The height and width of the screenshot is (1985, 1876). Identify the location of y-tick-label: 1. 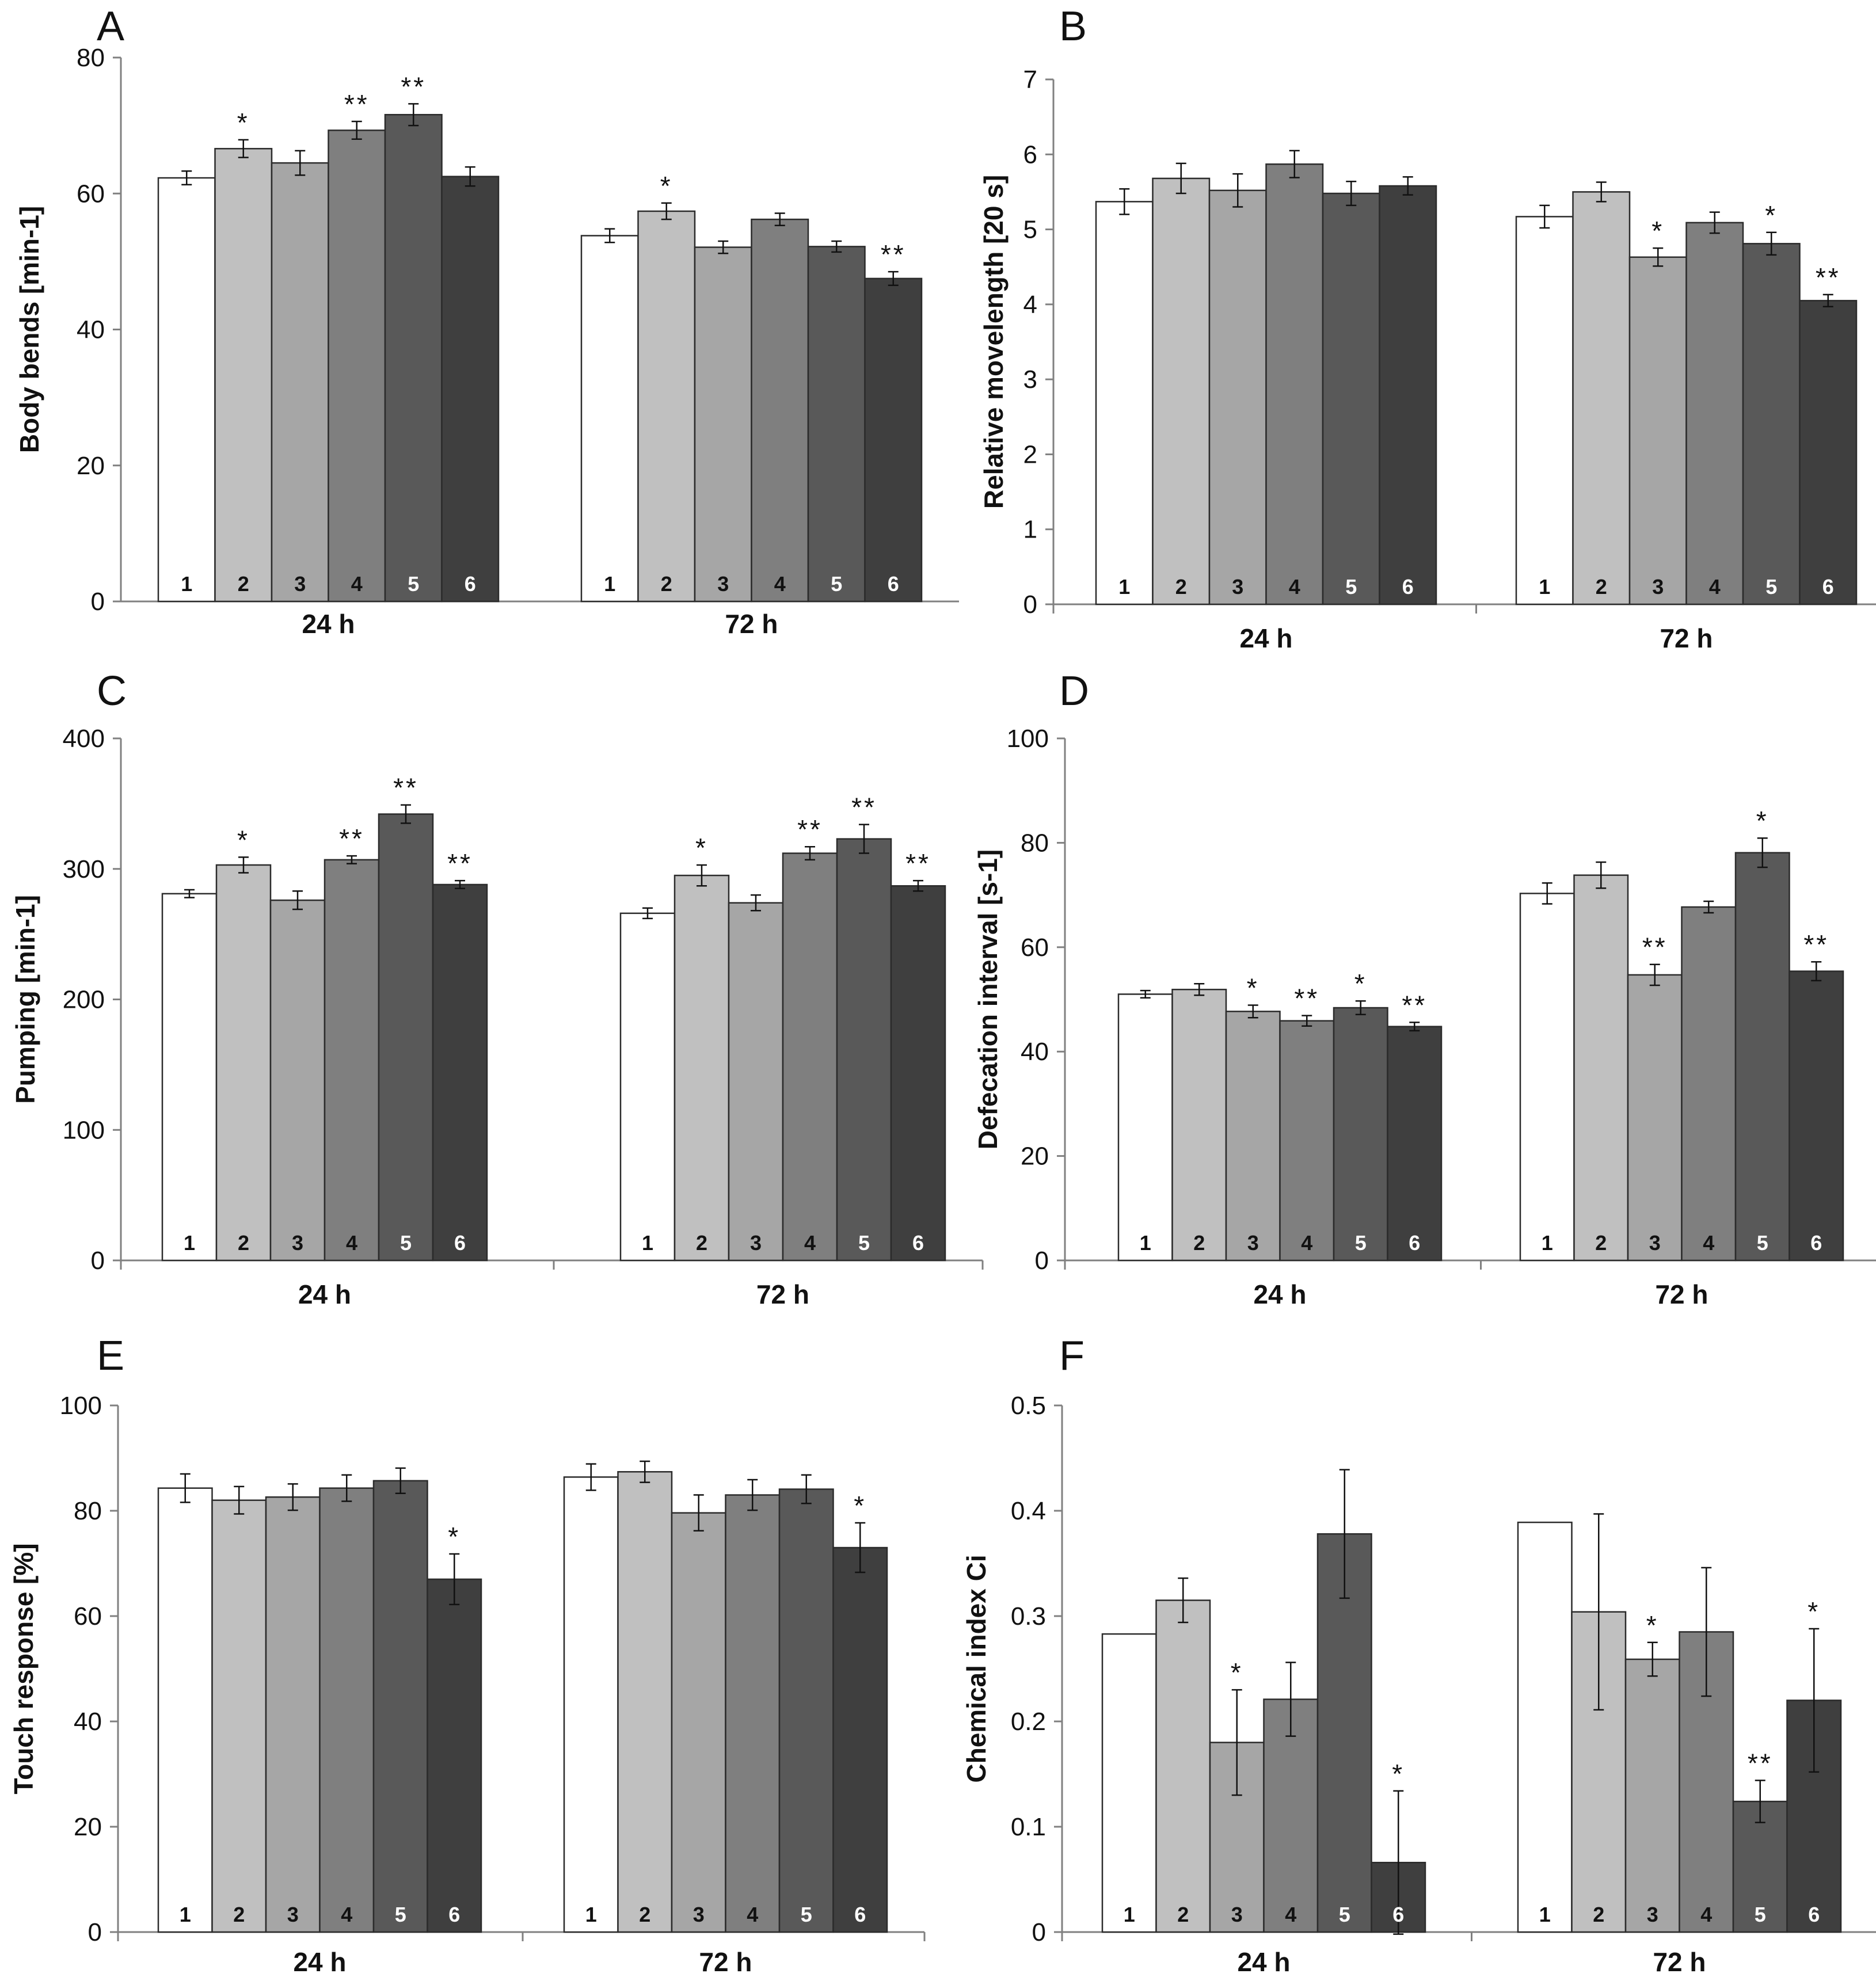
(1030, 530).